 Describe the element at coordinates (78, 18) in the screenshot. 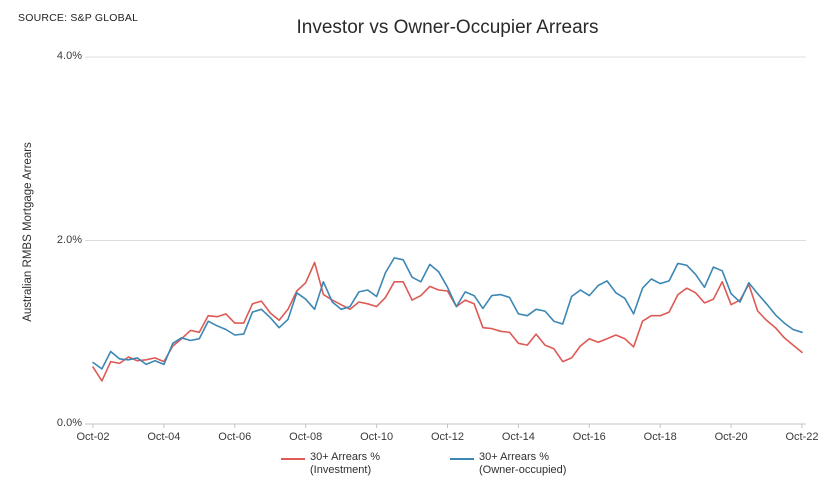

I see `source-label: SOURCE: S&P GLOBAL` at that location.